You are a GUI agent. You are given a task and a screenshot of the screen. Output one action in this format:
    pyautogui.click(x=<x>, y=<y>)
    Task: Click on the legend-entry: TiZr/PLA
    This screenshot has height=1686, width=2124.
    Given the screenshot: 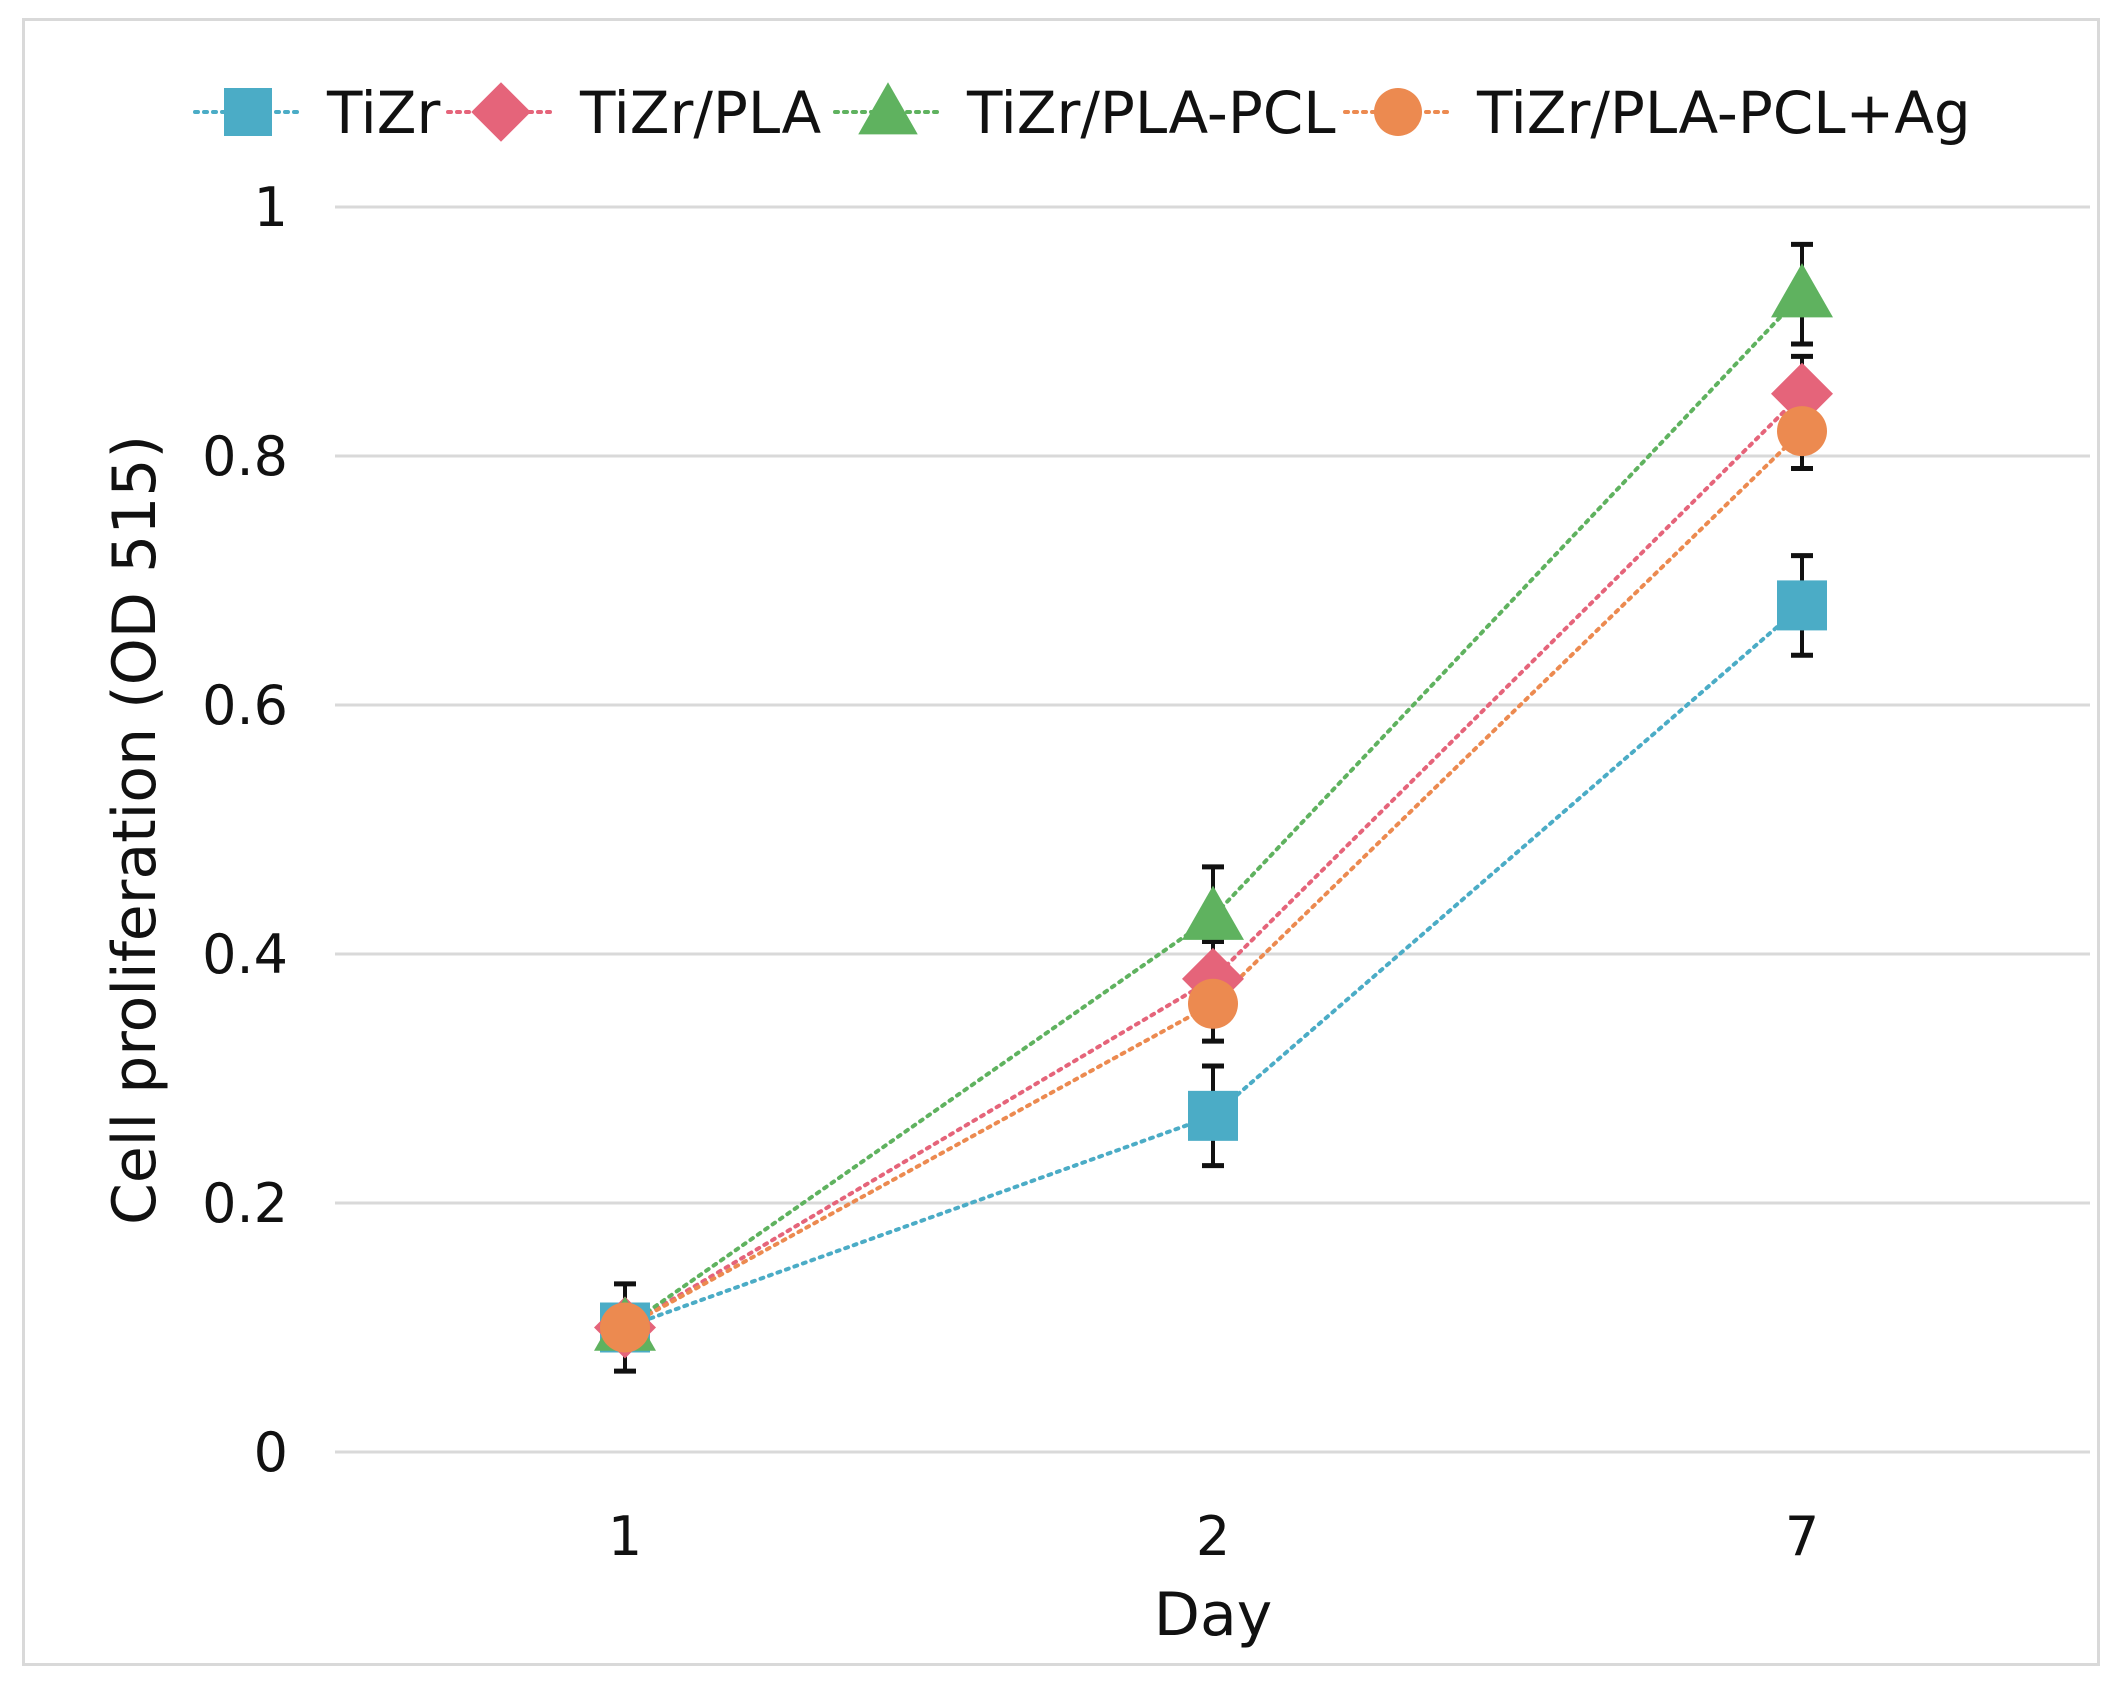 What is the action you would take?
    pyautogui.click(x=633, y=113)
    